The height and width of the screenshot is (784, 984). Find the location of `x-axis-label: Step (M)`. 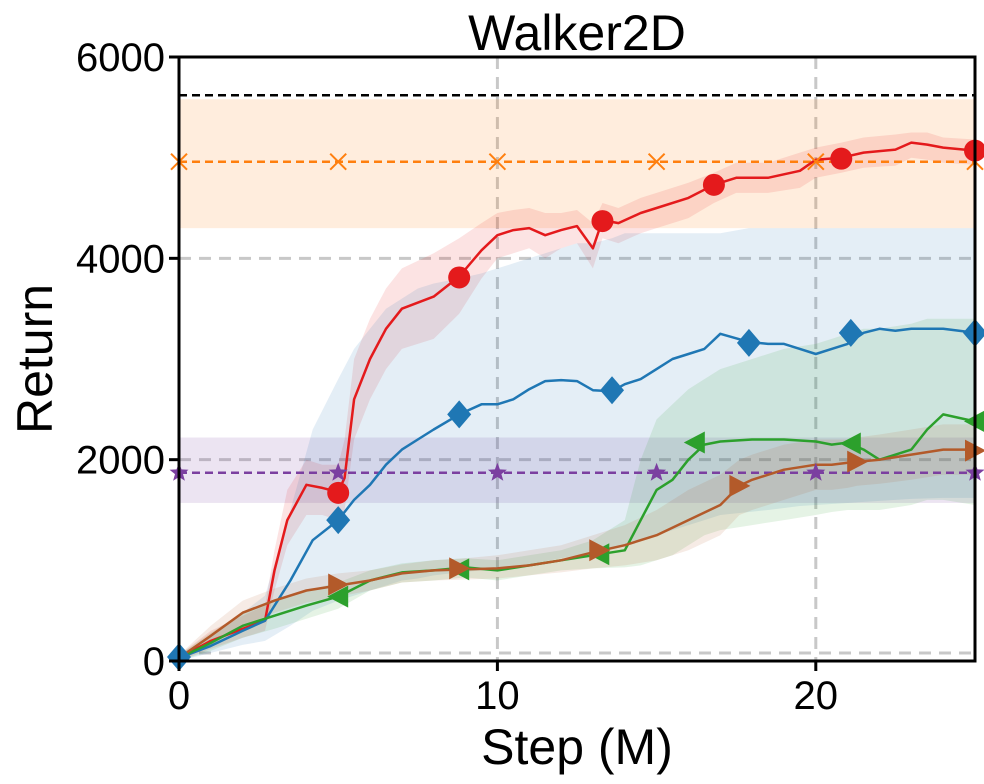

x-axis-label: Step (M) is located at coordinates (577, 747).